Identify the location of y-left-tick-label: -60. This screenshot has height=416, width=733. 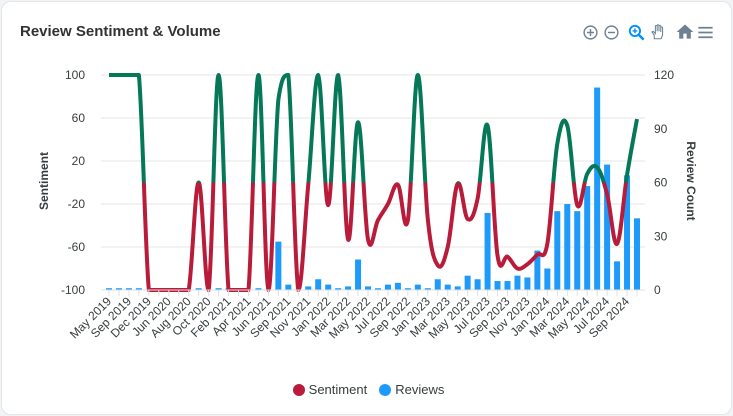
(77, 247).